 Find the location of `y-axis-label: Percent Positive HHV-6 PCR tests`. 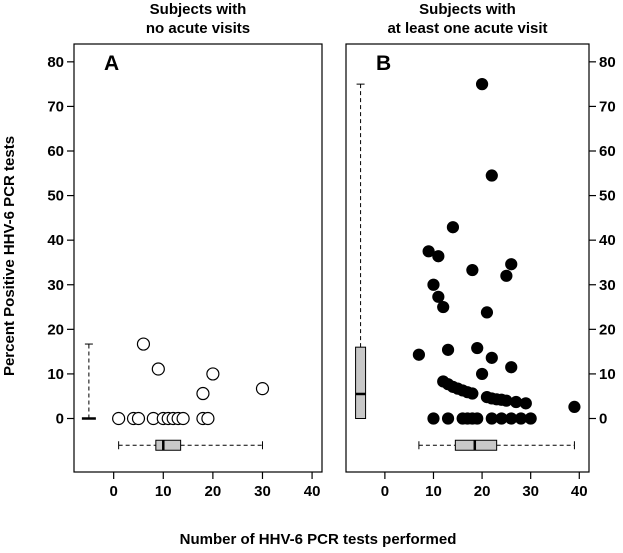

y-axis-label: Percent Positive HHV-6 PCR tests is located at coordinates (9, 256).